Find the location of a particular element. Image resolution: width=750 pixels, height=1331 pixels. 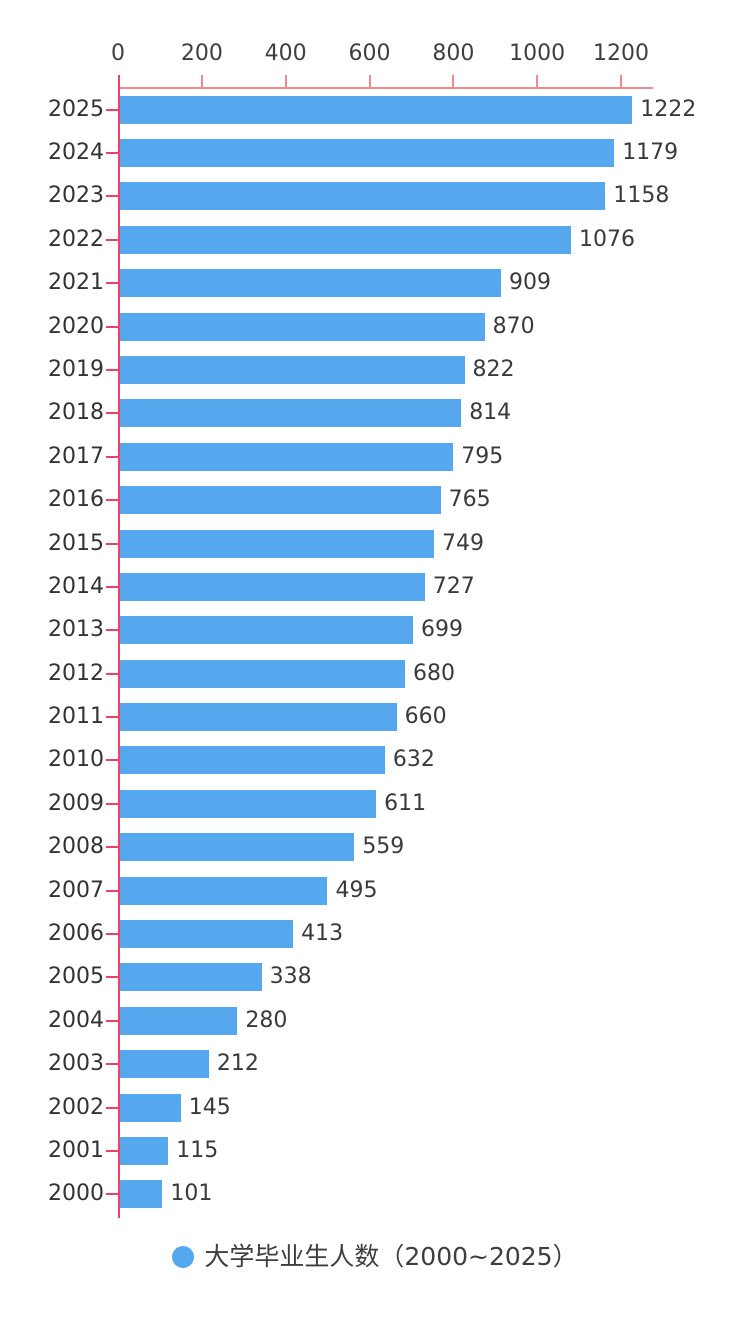

category-label: 2024 is located at coordinates (76, 153).